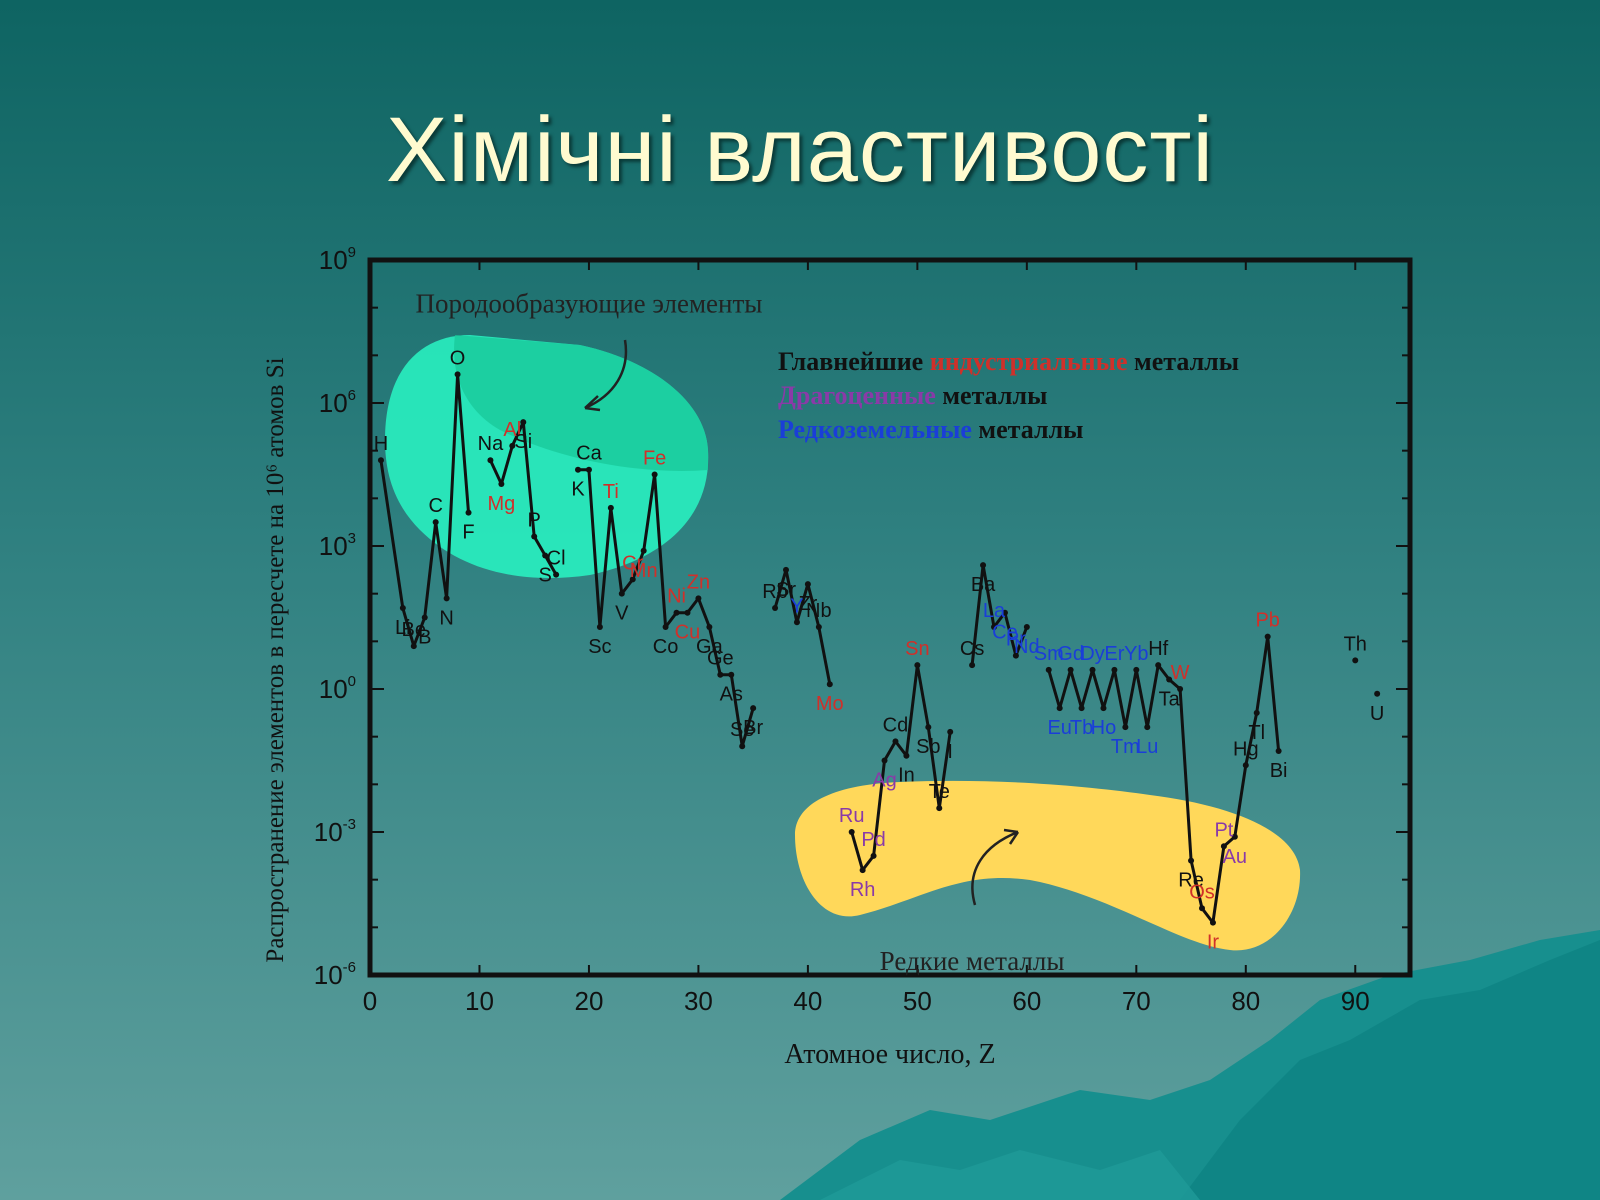 This screenshot has height=1200, width=1600. What do you see at coordinates (1008, 361) in the screenshot?
I see `legend-entry: Главнейшие индустриальные металлы` at bounding box center [1008, 361].